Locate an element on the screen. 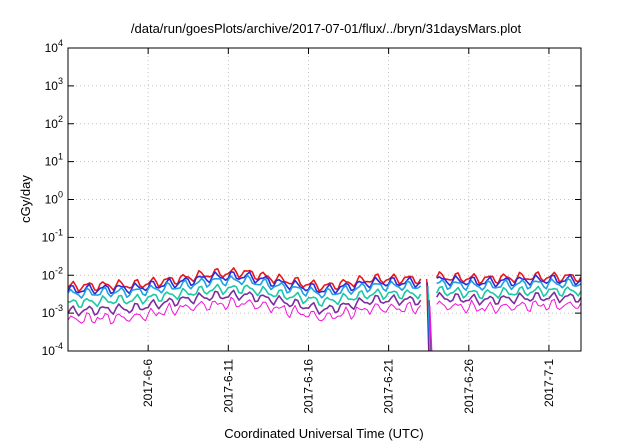 The height and width of the screenshot is (448, 640). y-tick-exponent: 1 is located at coordinates (60, 157).